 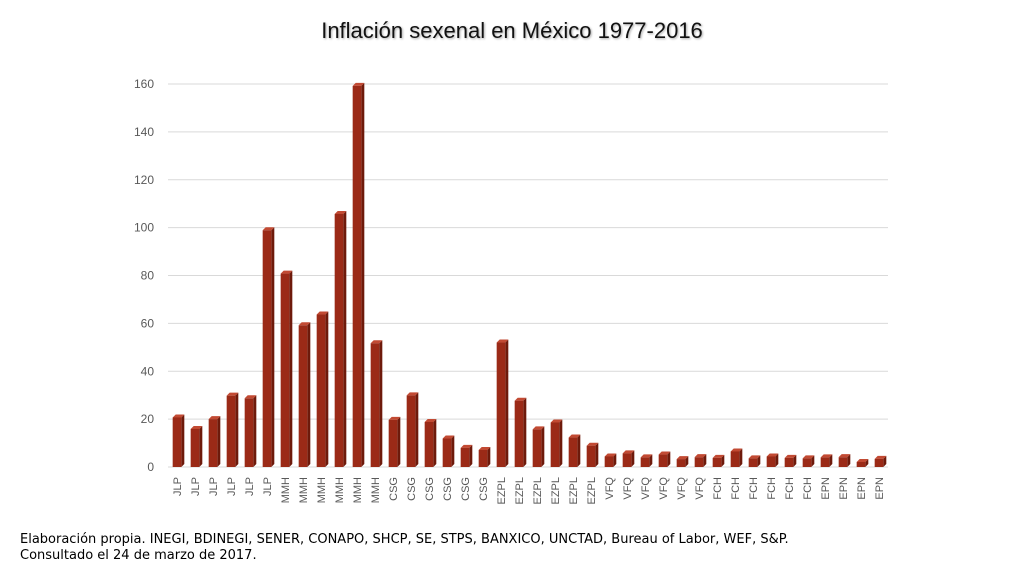 What do you see at coordinates (148, 371) in the screenshot?
I see `y-tick-label: 40` at bounding box center [148, 371].